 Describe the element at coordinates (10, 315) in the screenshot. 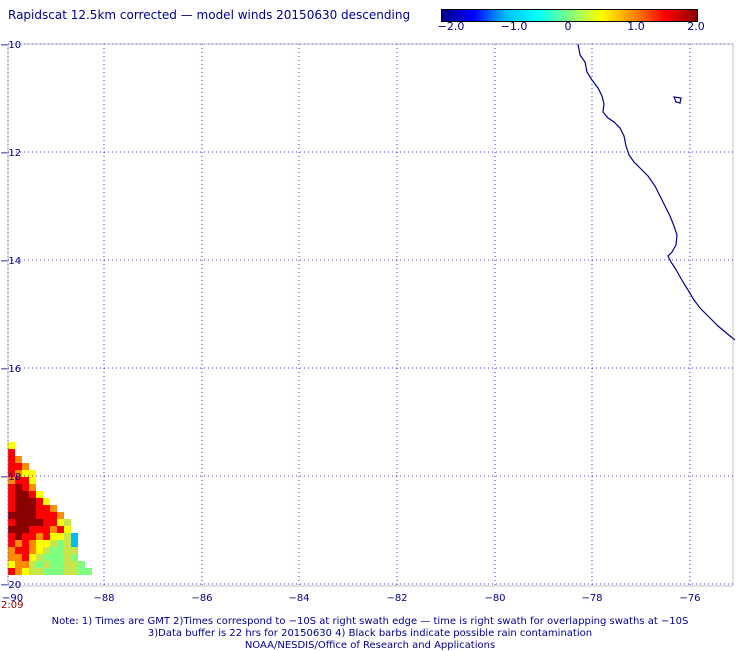

I see `latitude-labels: −10 −12 −14 −16 −18 −20` at that location.